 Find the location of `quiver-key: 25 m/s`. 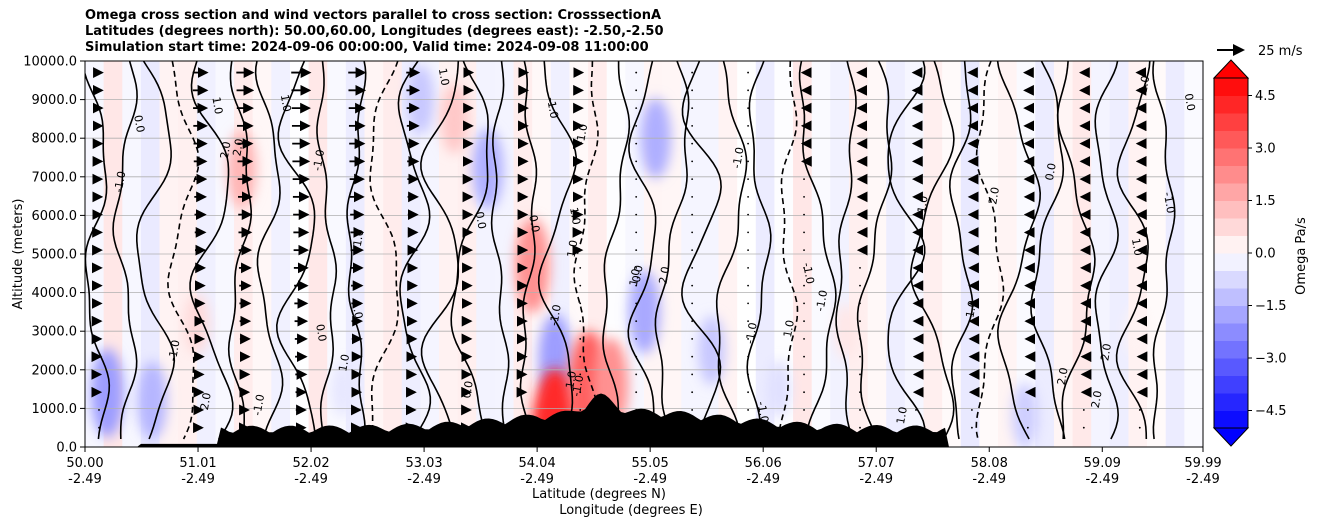

quiver-key: 25 m/s is located at coordinates (1260, 51).